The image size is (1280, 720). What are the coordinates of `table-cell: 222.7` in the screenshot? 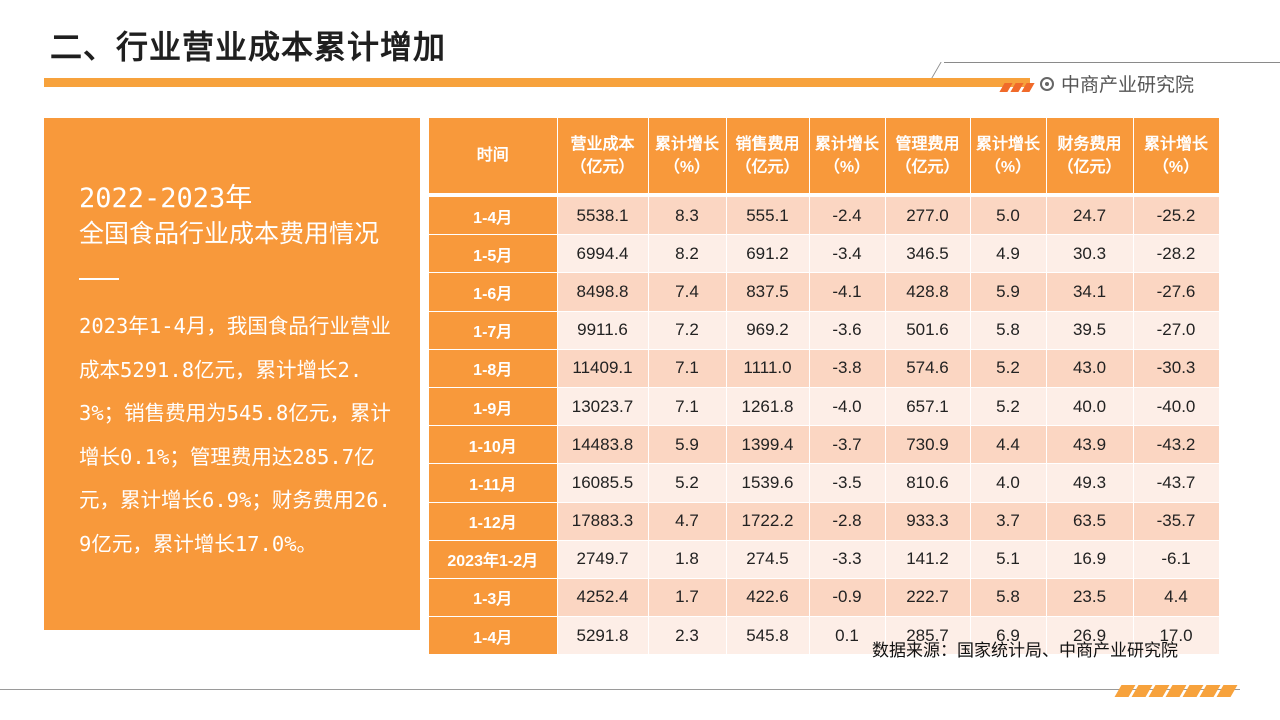 It's located at (928, 598).